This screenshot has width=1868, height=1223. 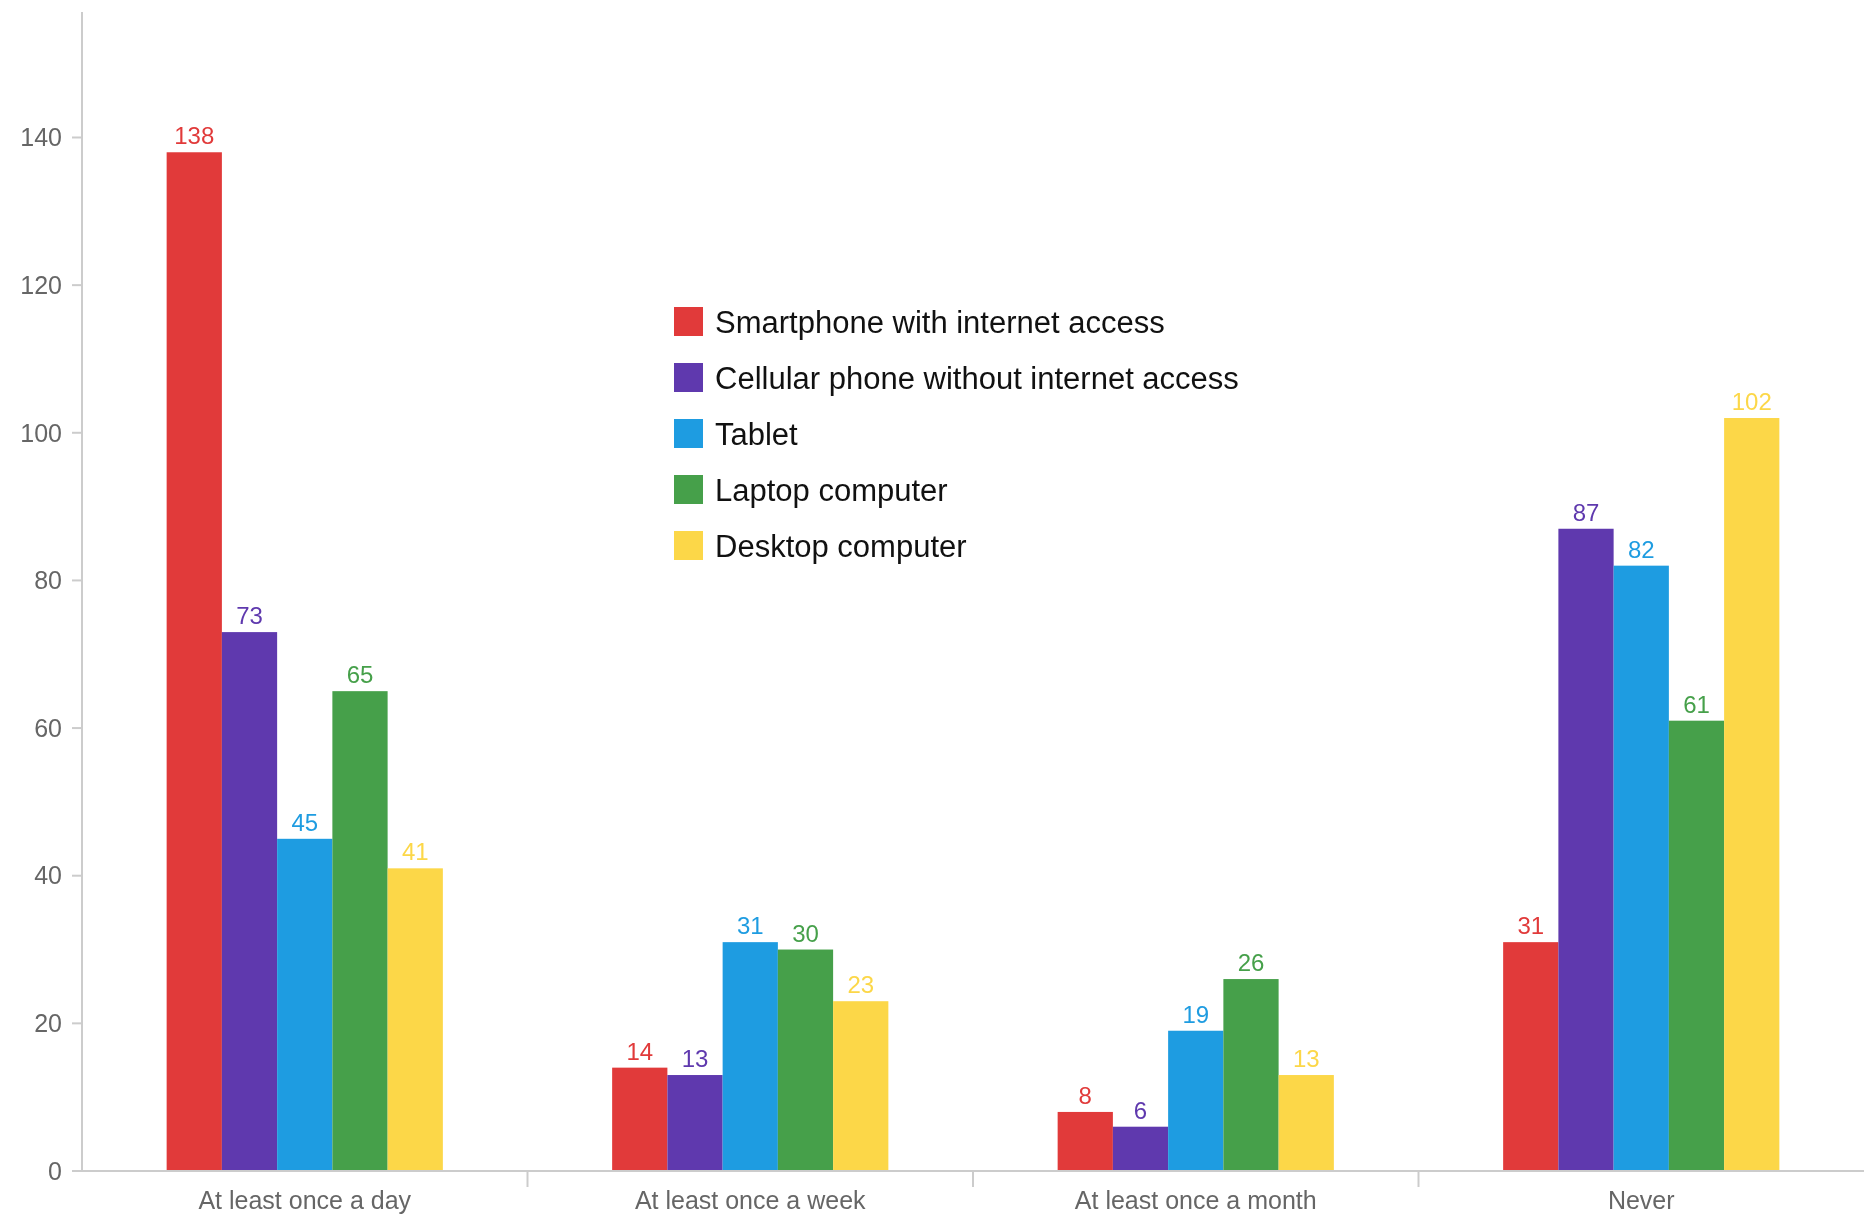 I want to click on data-label: 14, so click(x=640, y=1051).